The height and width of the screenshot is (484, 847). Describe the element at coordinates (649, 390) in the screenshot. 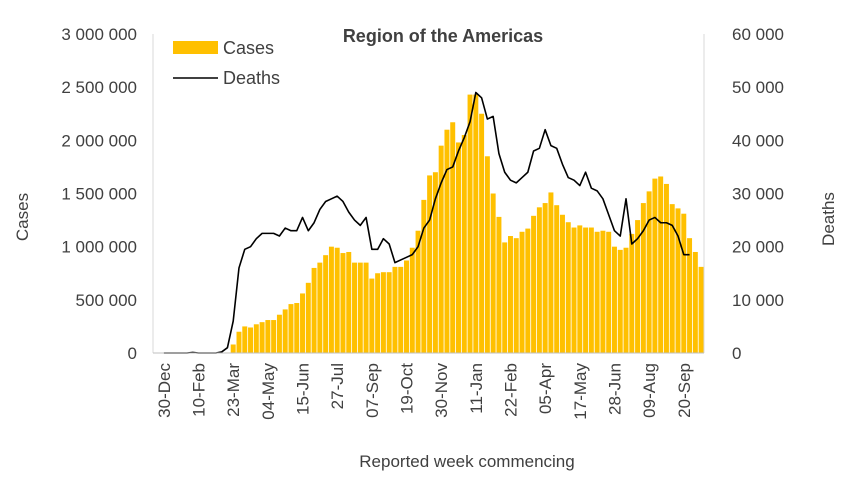

I see `x-tick-label: 09-Aug` at that location.